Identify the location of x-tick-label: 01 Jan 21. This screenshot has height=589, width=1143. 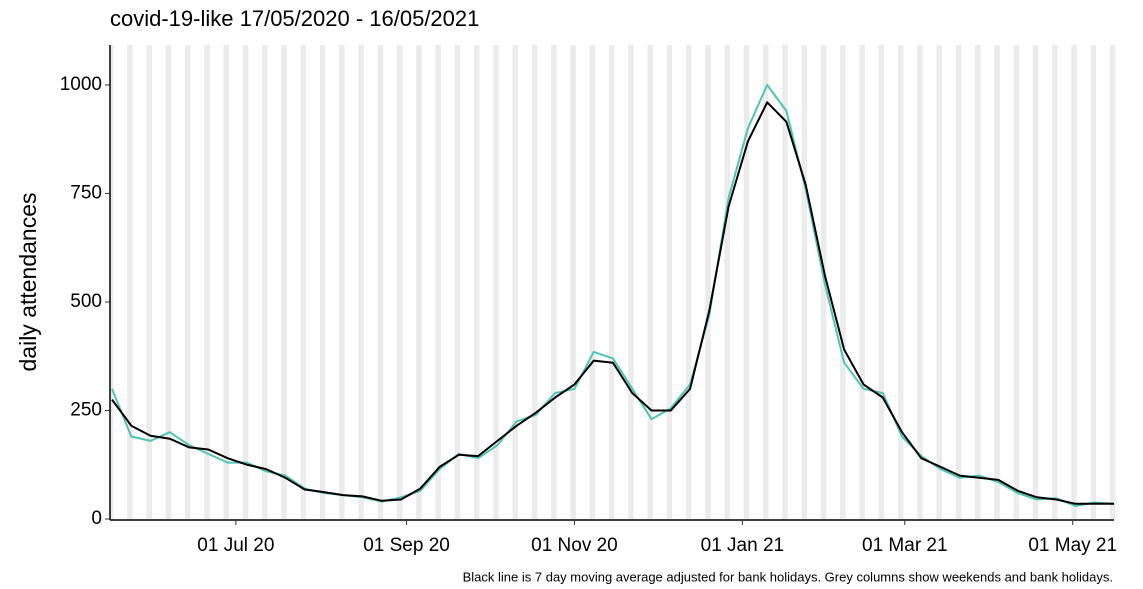
(742, 545).